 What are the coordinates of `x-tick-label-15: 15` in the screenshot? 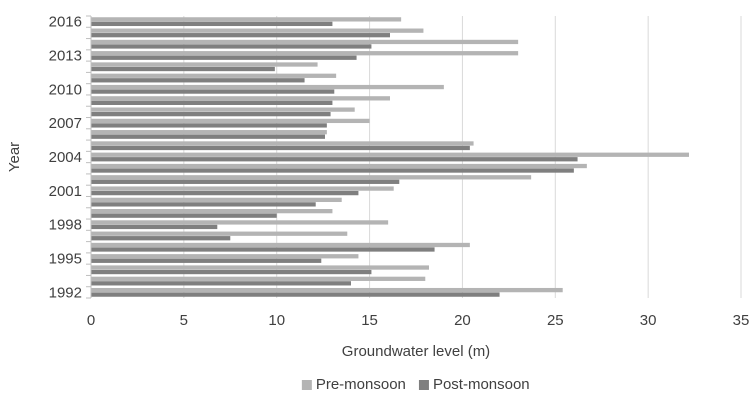 It's located at (369, 320).